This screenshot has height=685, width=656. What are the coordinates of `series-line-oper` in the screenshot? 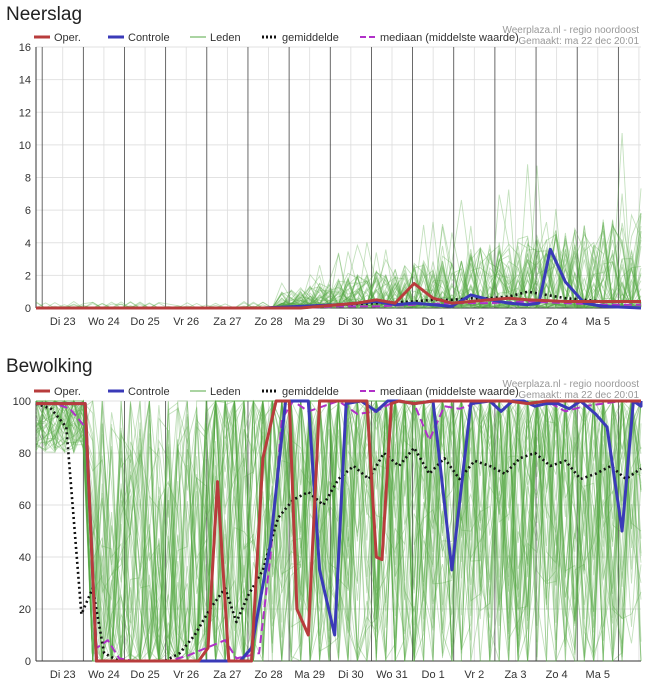 It's located at (338, 296).